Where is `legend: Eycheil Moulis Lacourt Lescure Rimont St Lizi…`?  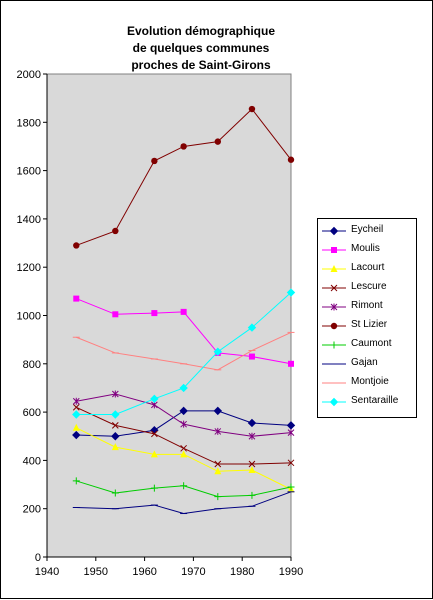 legend: Eycheil Moulis Lacourt Lescure Rimont St Lizi… is located at coordinates (367, 318).